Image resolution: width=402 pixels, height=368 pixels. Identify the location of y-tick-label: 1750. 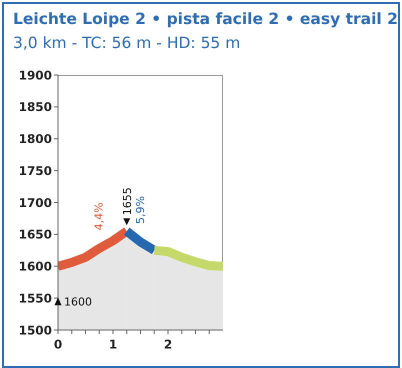
(35, 171).